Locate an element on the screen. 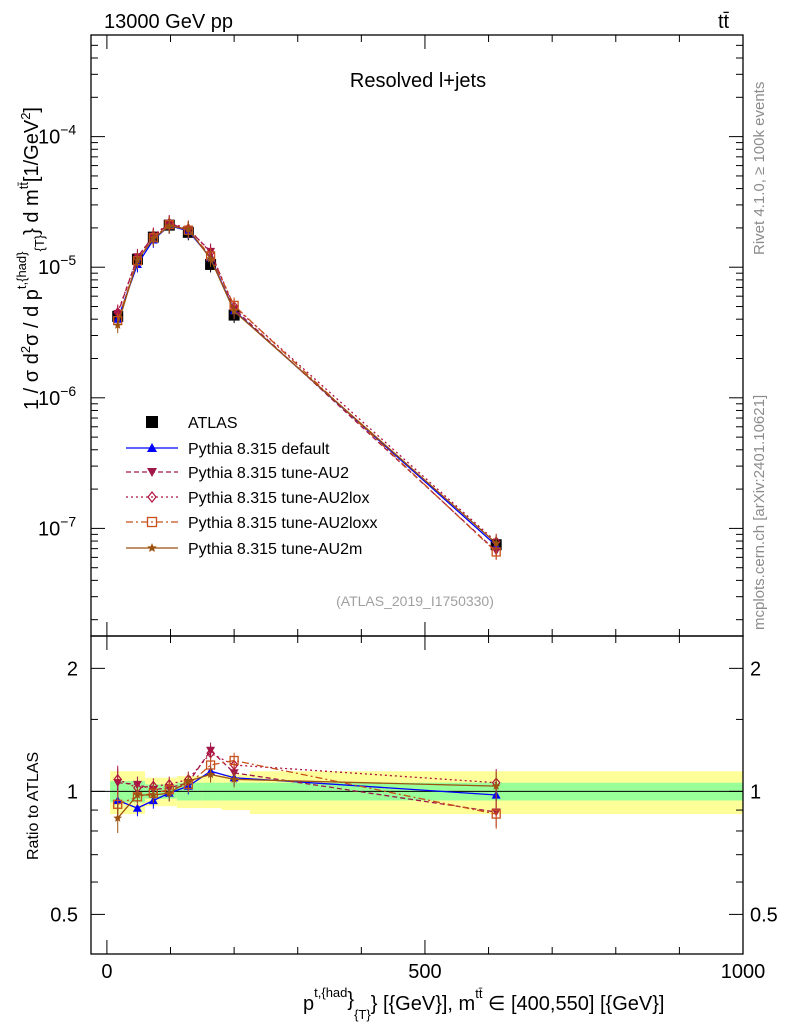  x-tick-labels: 0 500 1000 is located at coordinates (433, 972).